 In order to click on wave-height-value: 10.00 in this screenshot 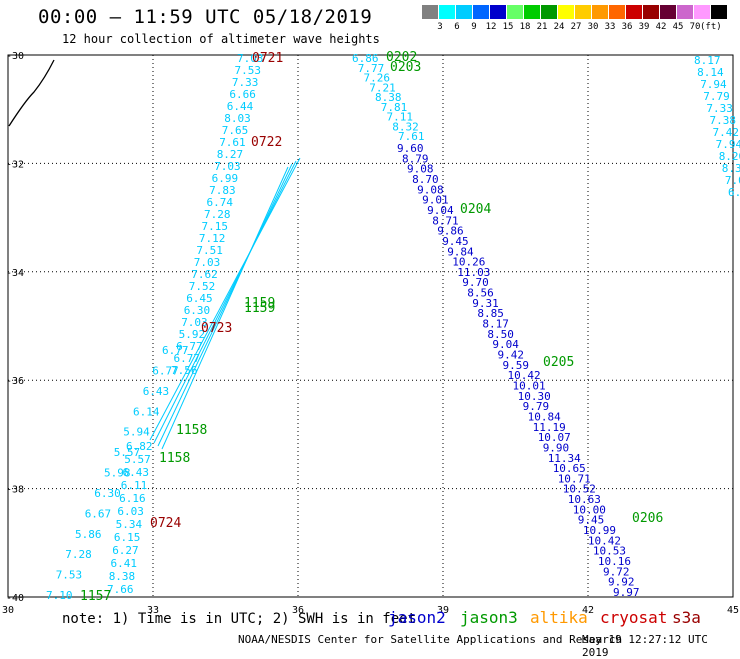, I will do `click(589, 509)`.